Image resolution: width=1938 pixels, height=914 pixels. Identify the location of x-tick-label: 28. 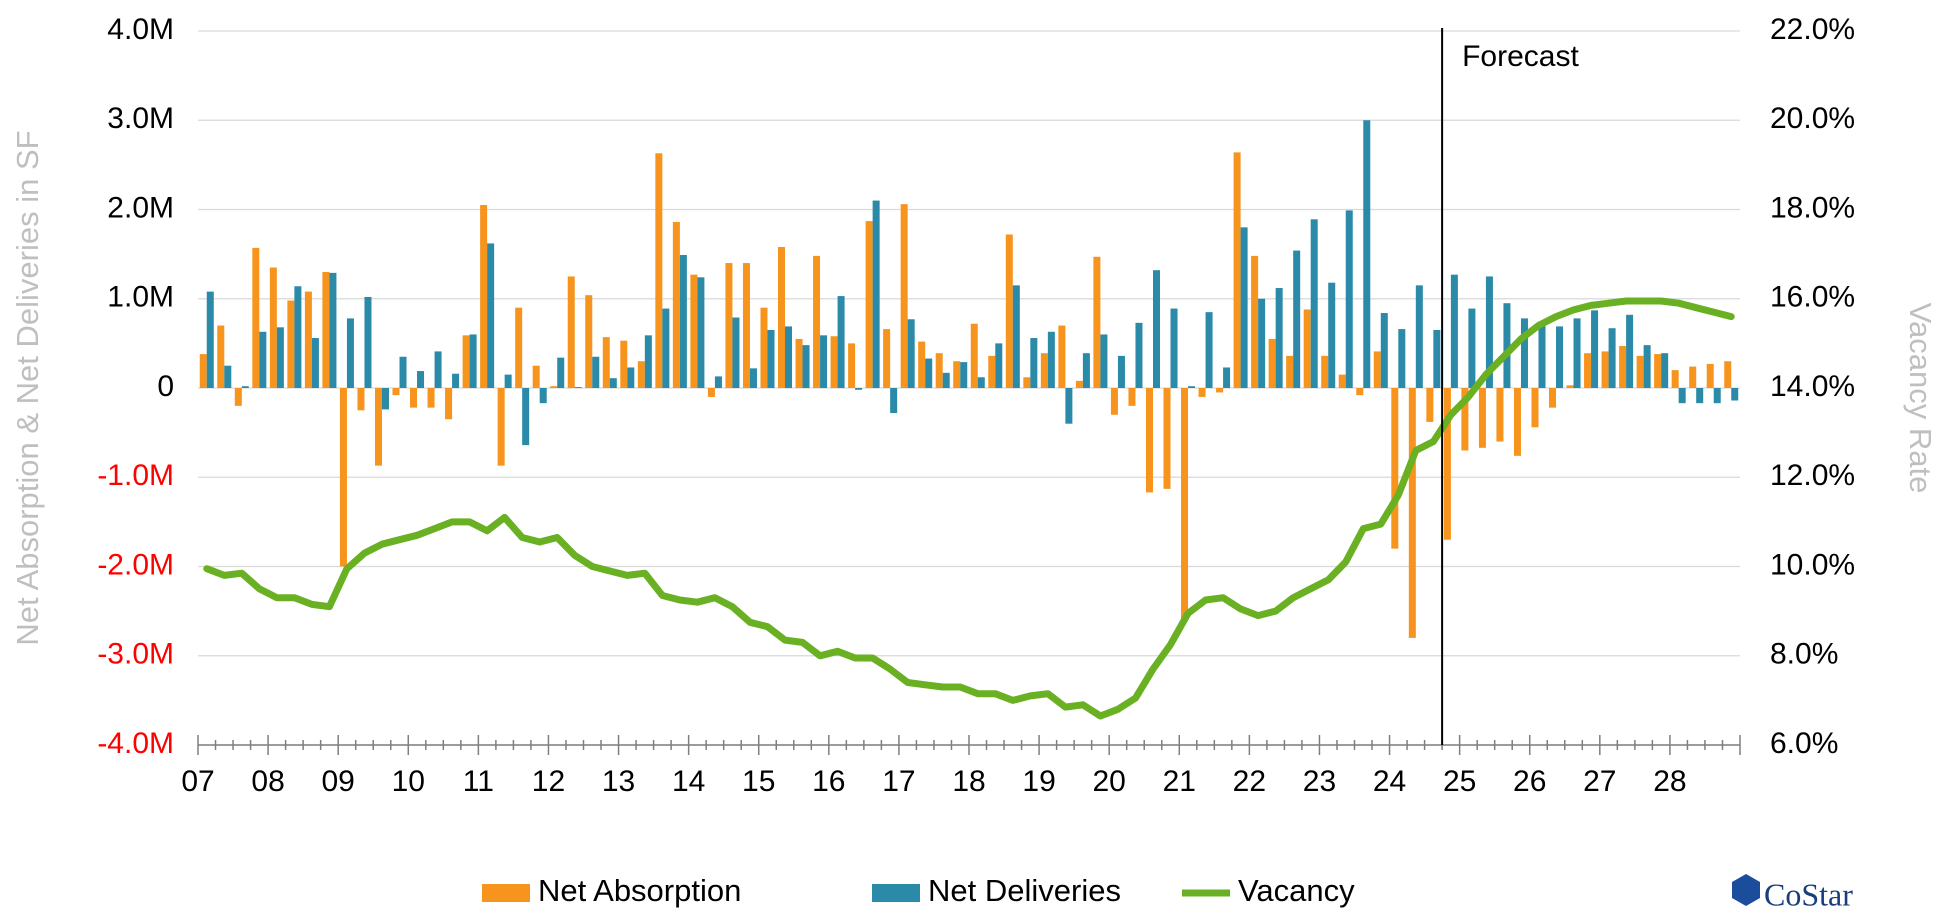
(1669, 781).